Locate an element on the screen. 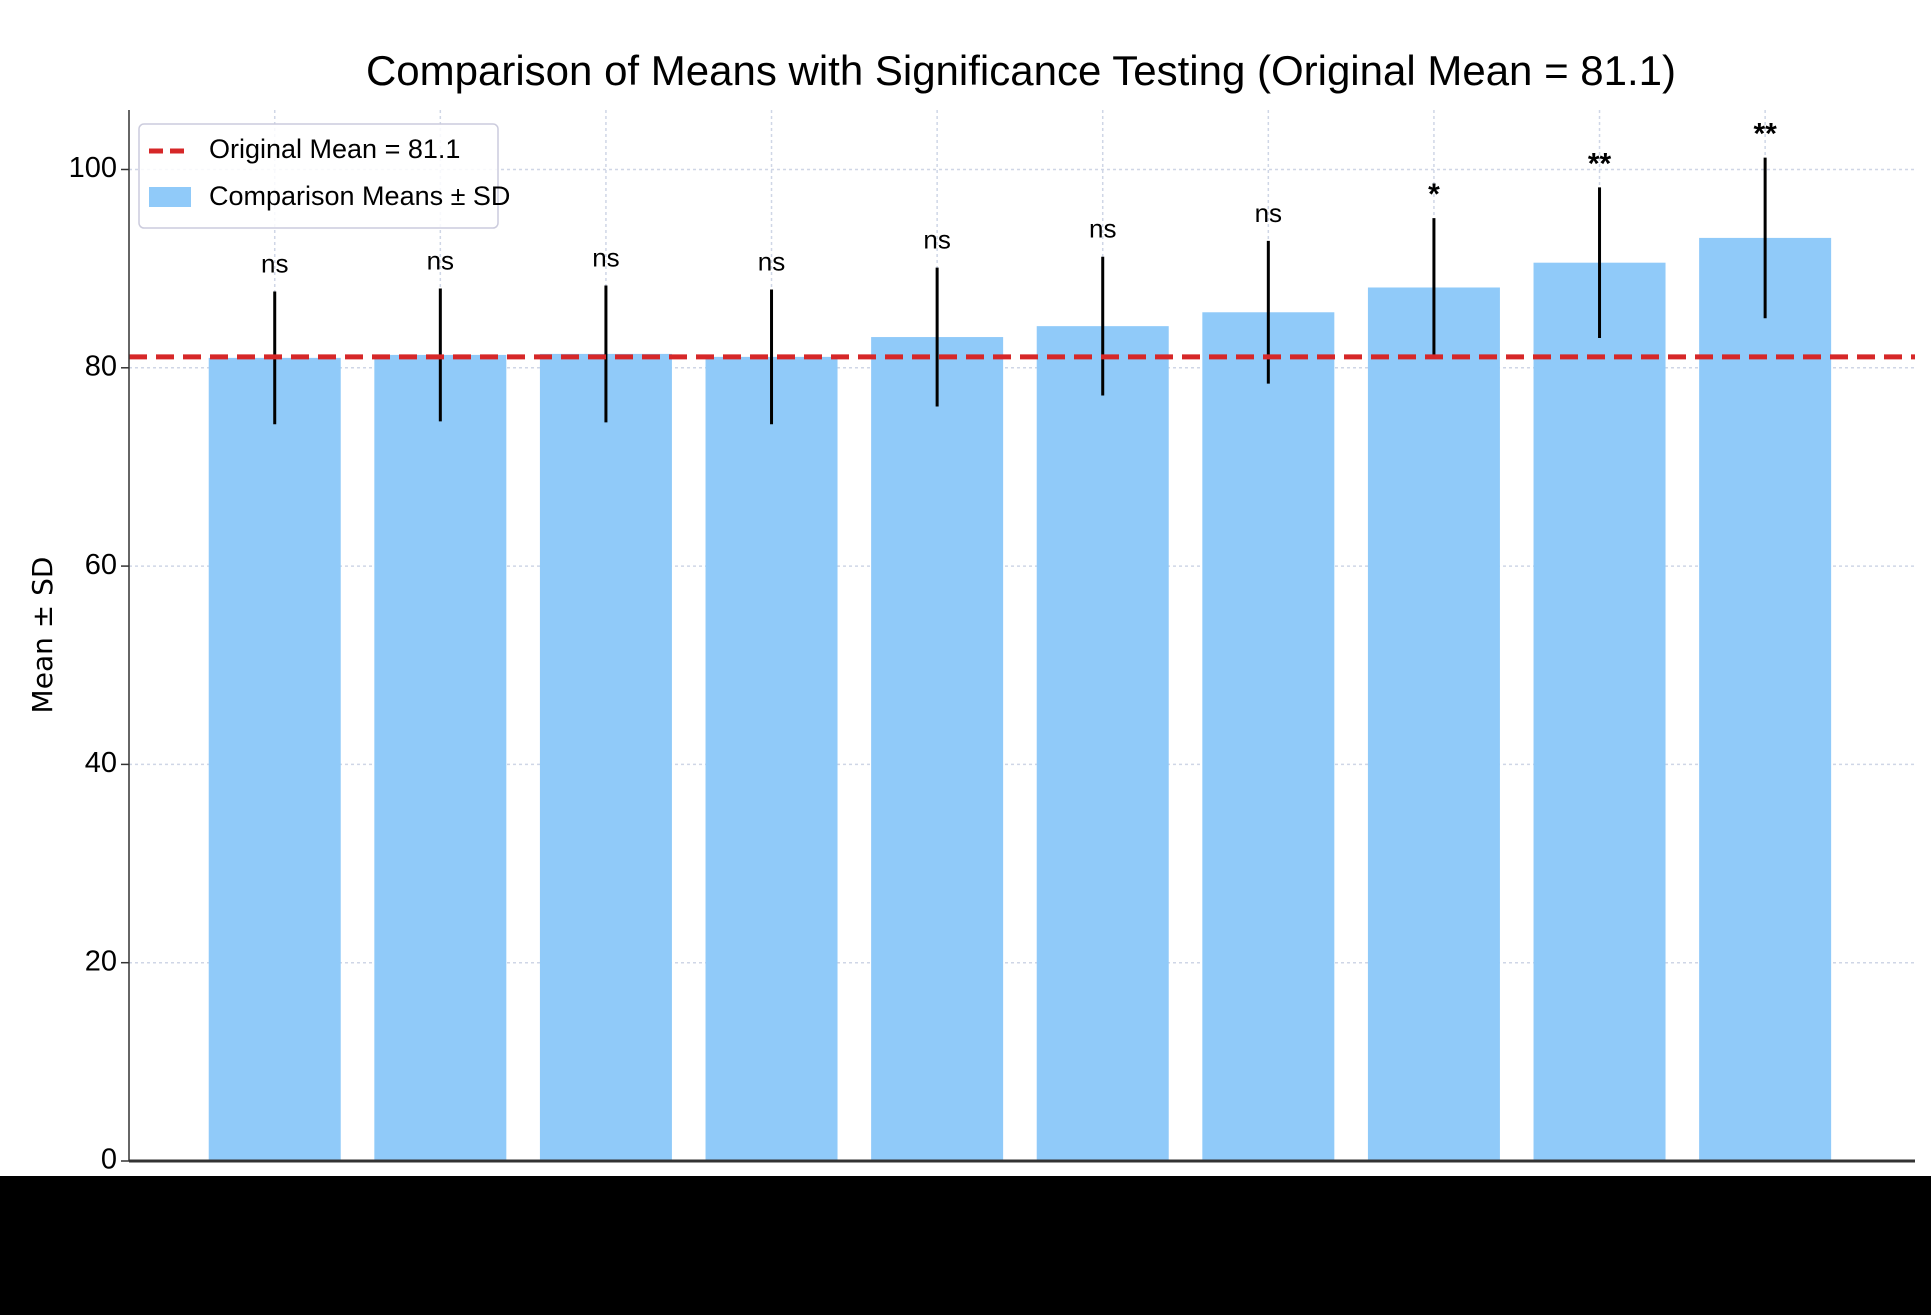 This screenshot has width=1931, height=1315. cropped-area is located at coordinates (965, 1245).